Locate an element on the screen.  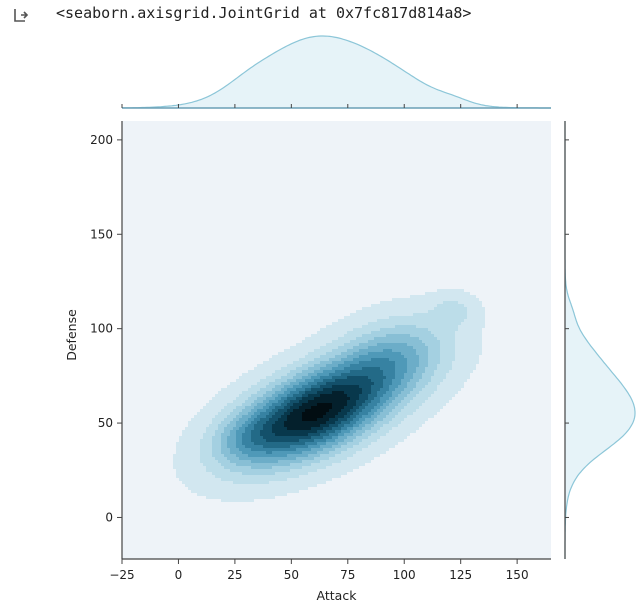
x-tick-label: 0 is located at coordinates (179, 575).